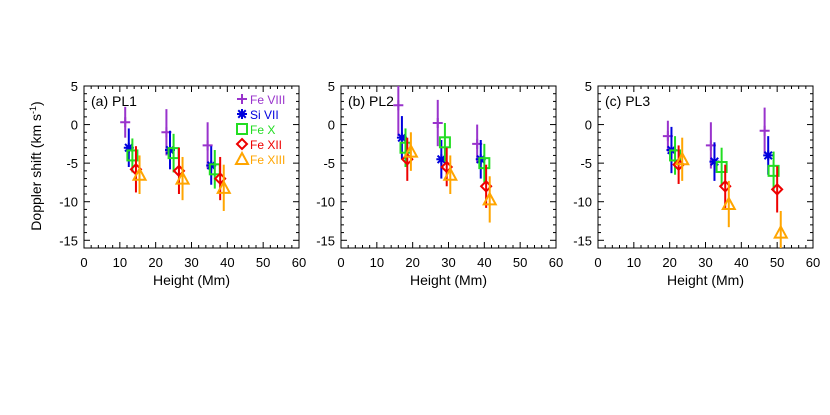  What do you see at coordinates (777, 189) in the screenshot?
I see `diamond-marker` at bounding box center [777, 189].